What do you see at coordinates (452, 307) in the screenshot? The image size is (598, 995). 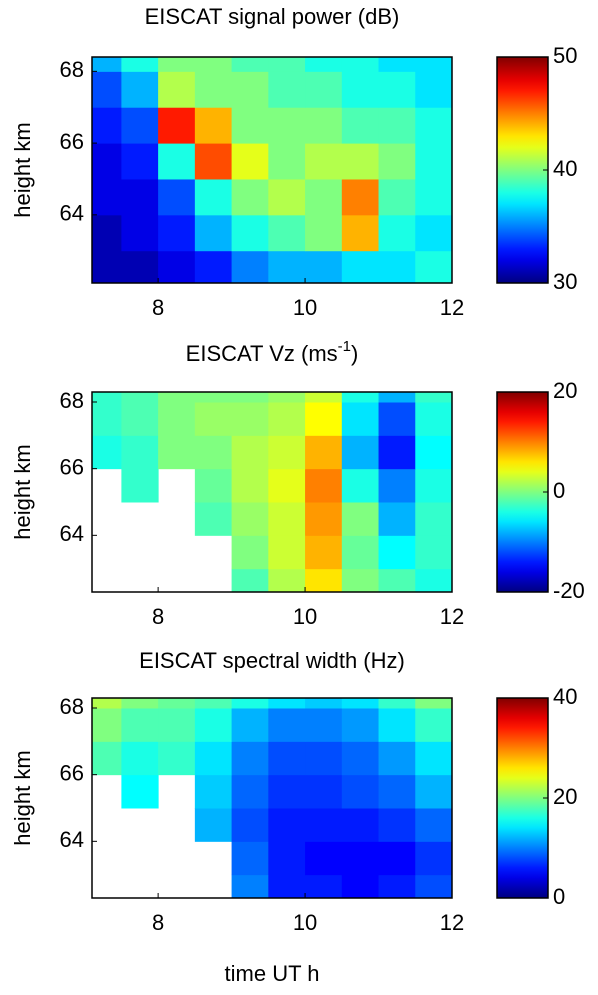 I see `x-tick-label: 12` at bounding box center [452, 307].